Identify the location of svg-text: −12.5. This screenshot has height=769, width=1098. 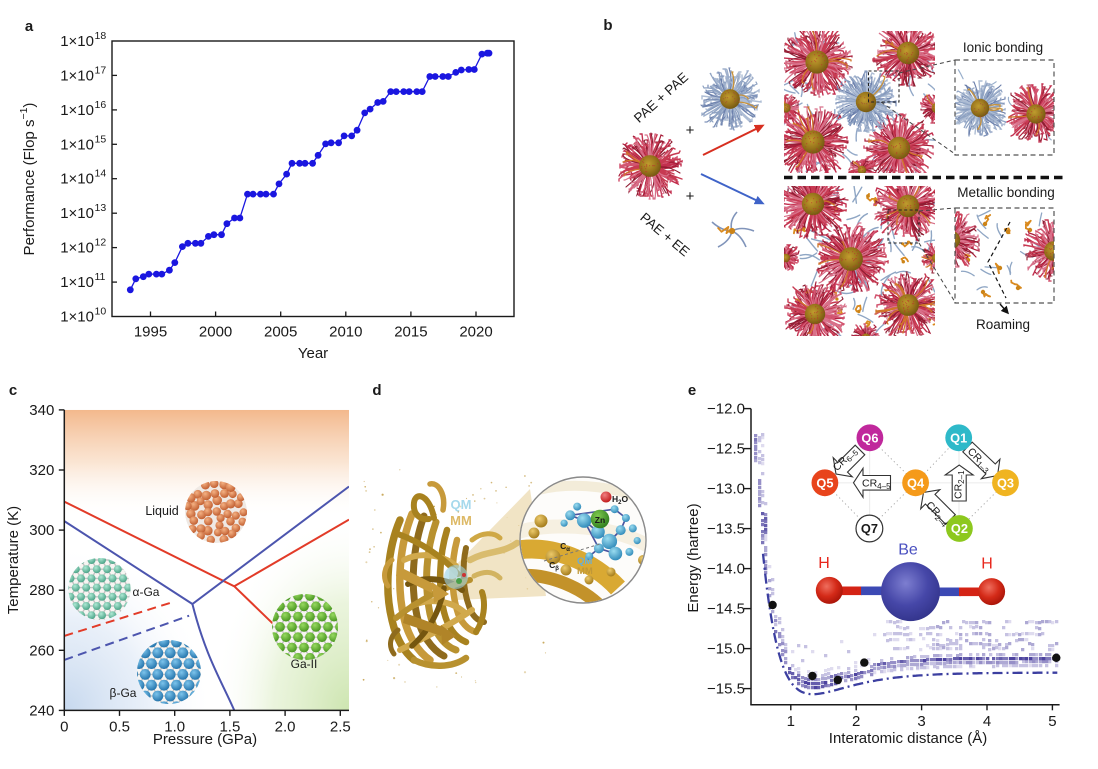
(726, 449).